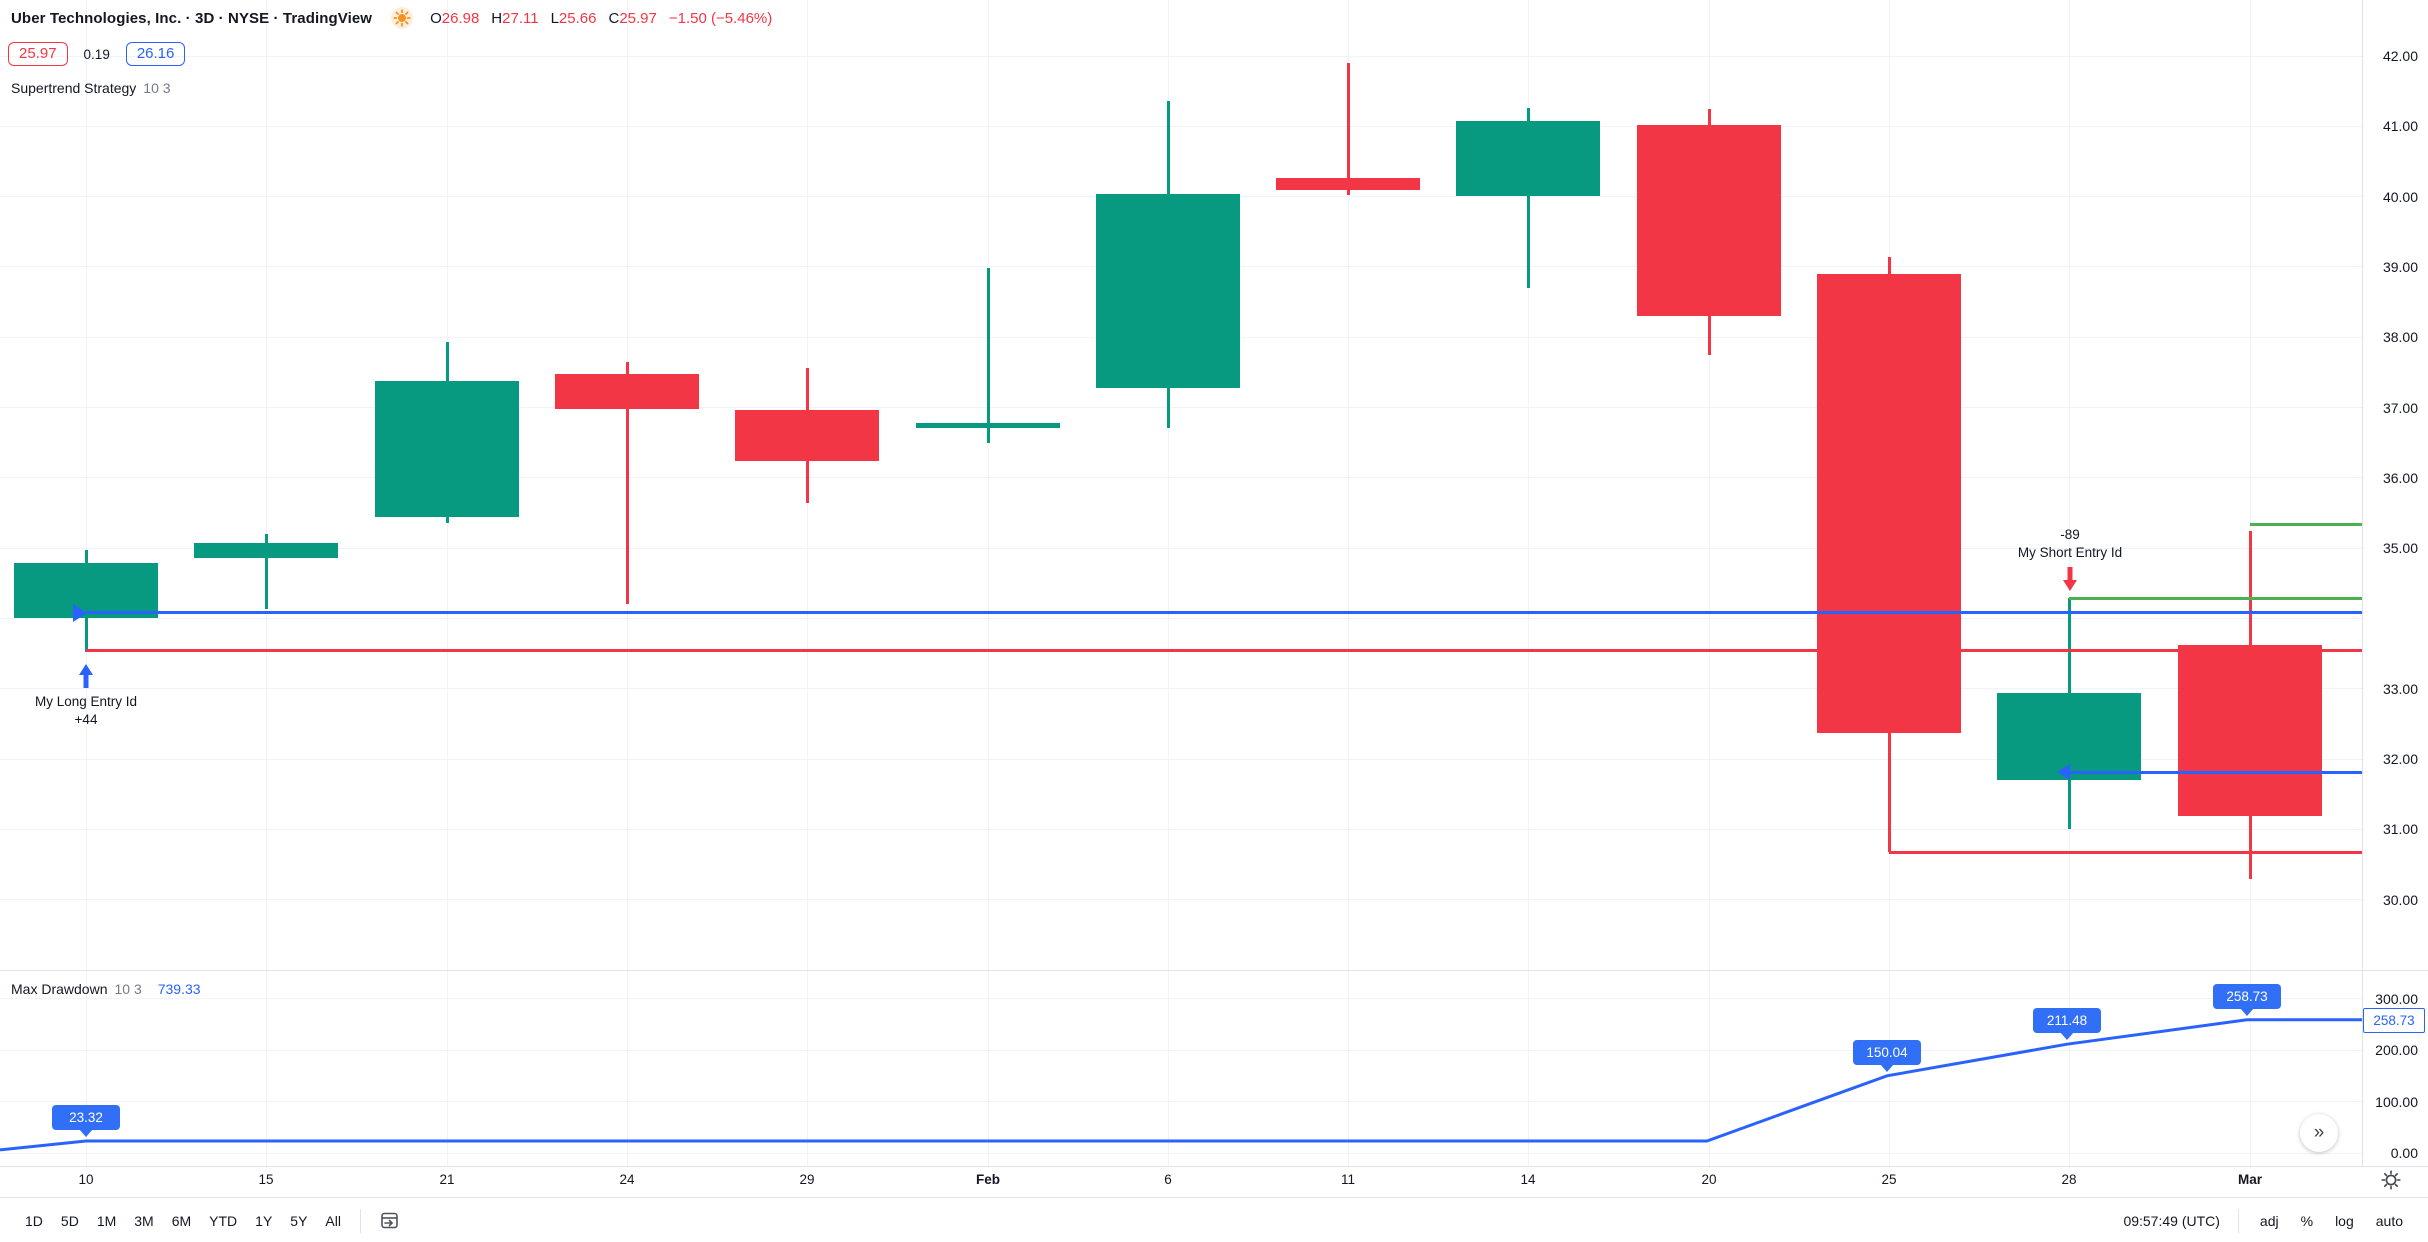 The image size is (2428, 1242). What do you see at coordinates (86, 681) in the screenshot?
I see `long-entry-arrow-stem` at bounding box center [86, 681].